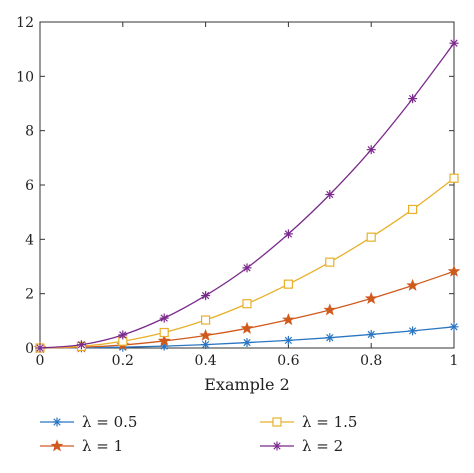 The height and width of the screenshot is (473, 474). What do you see at coordinates (25, 23) in the screenshot?
I see `y-tick-label: 12` at bounding box center [25, 23].